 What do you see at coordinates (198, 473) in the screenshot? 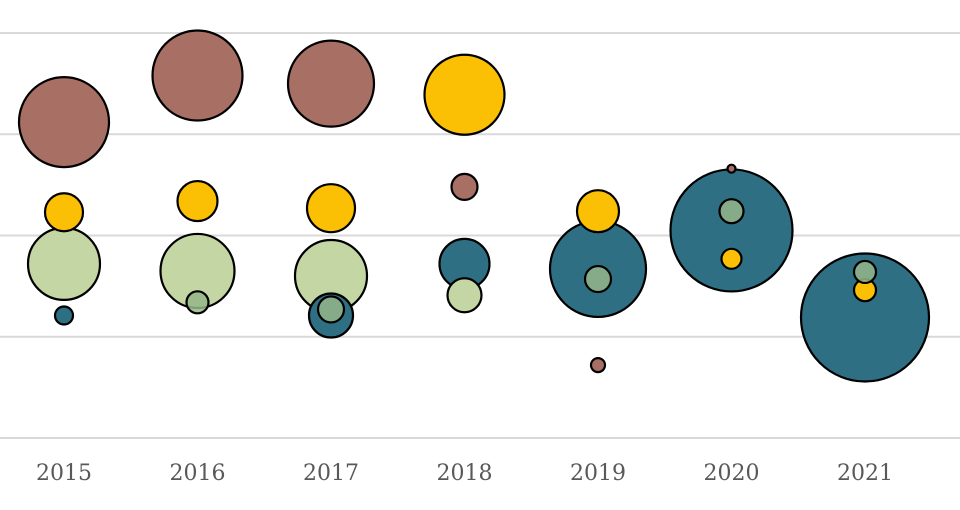
I see `x-tick-label-2016: 2016` at bounding box center [198, 473].